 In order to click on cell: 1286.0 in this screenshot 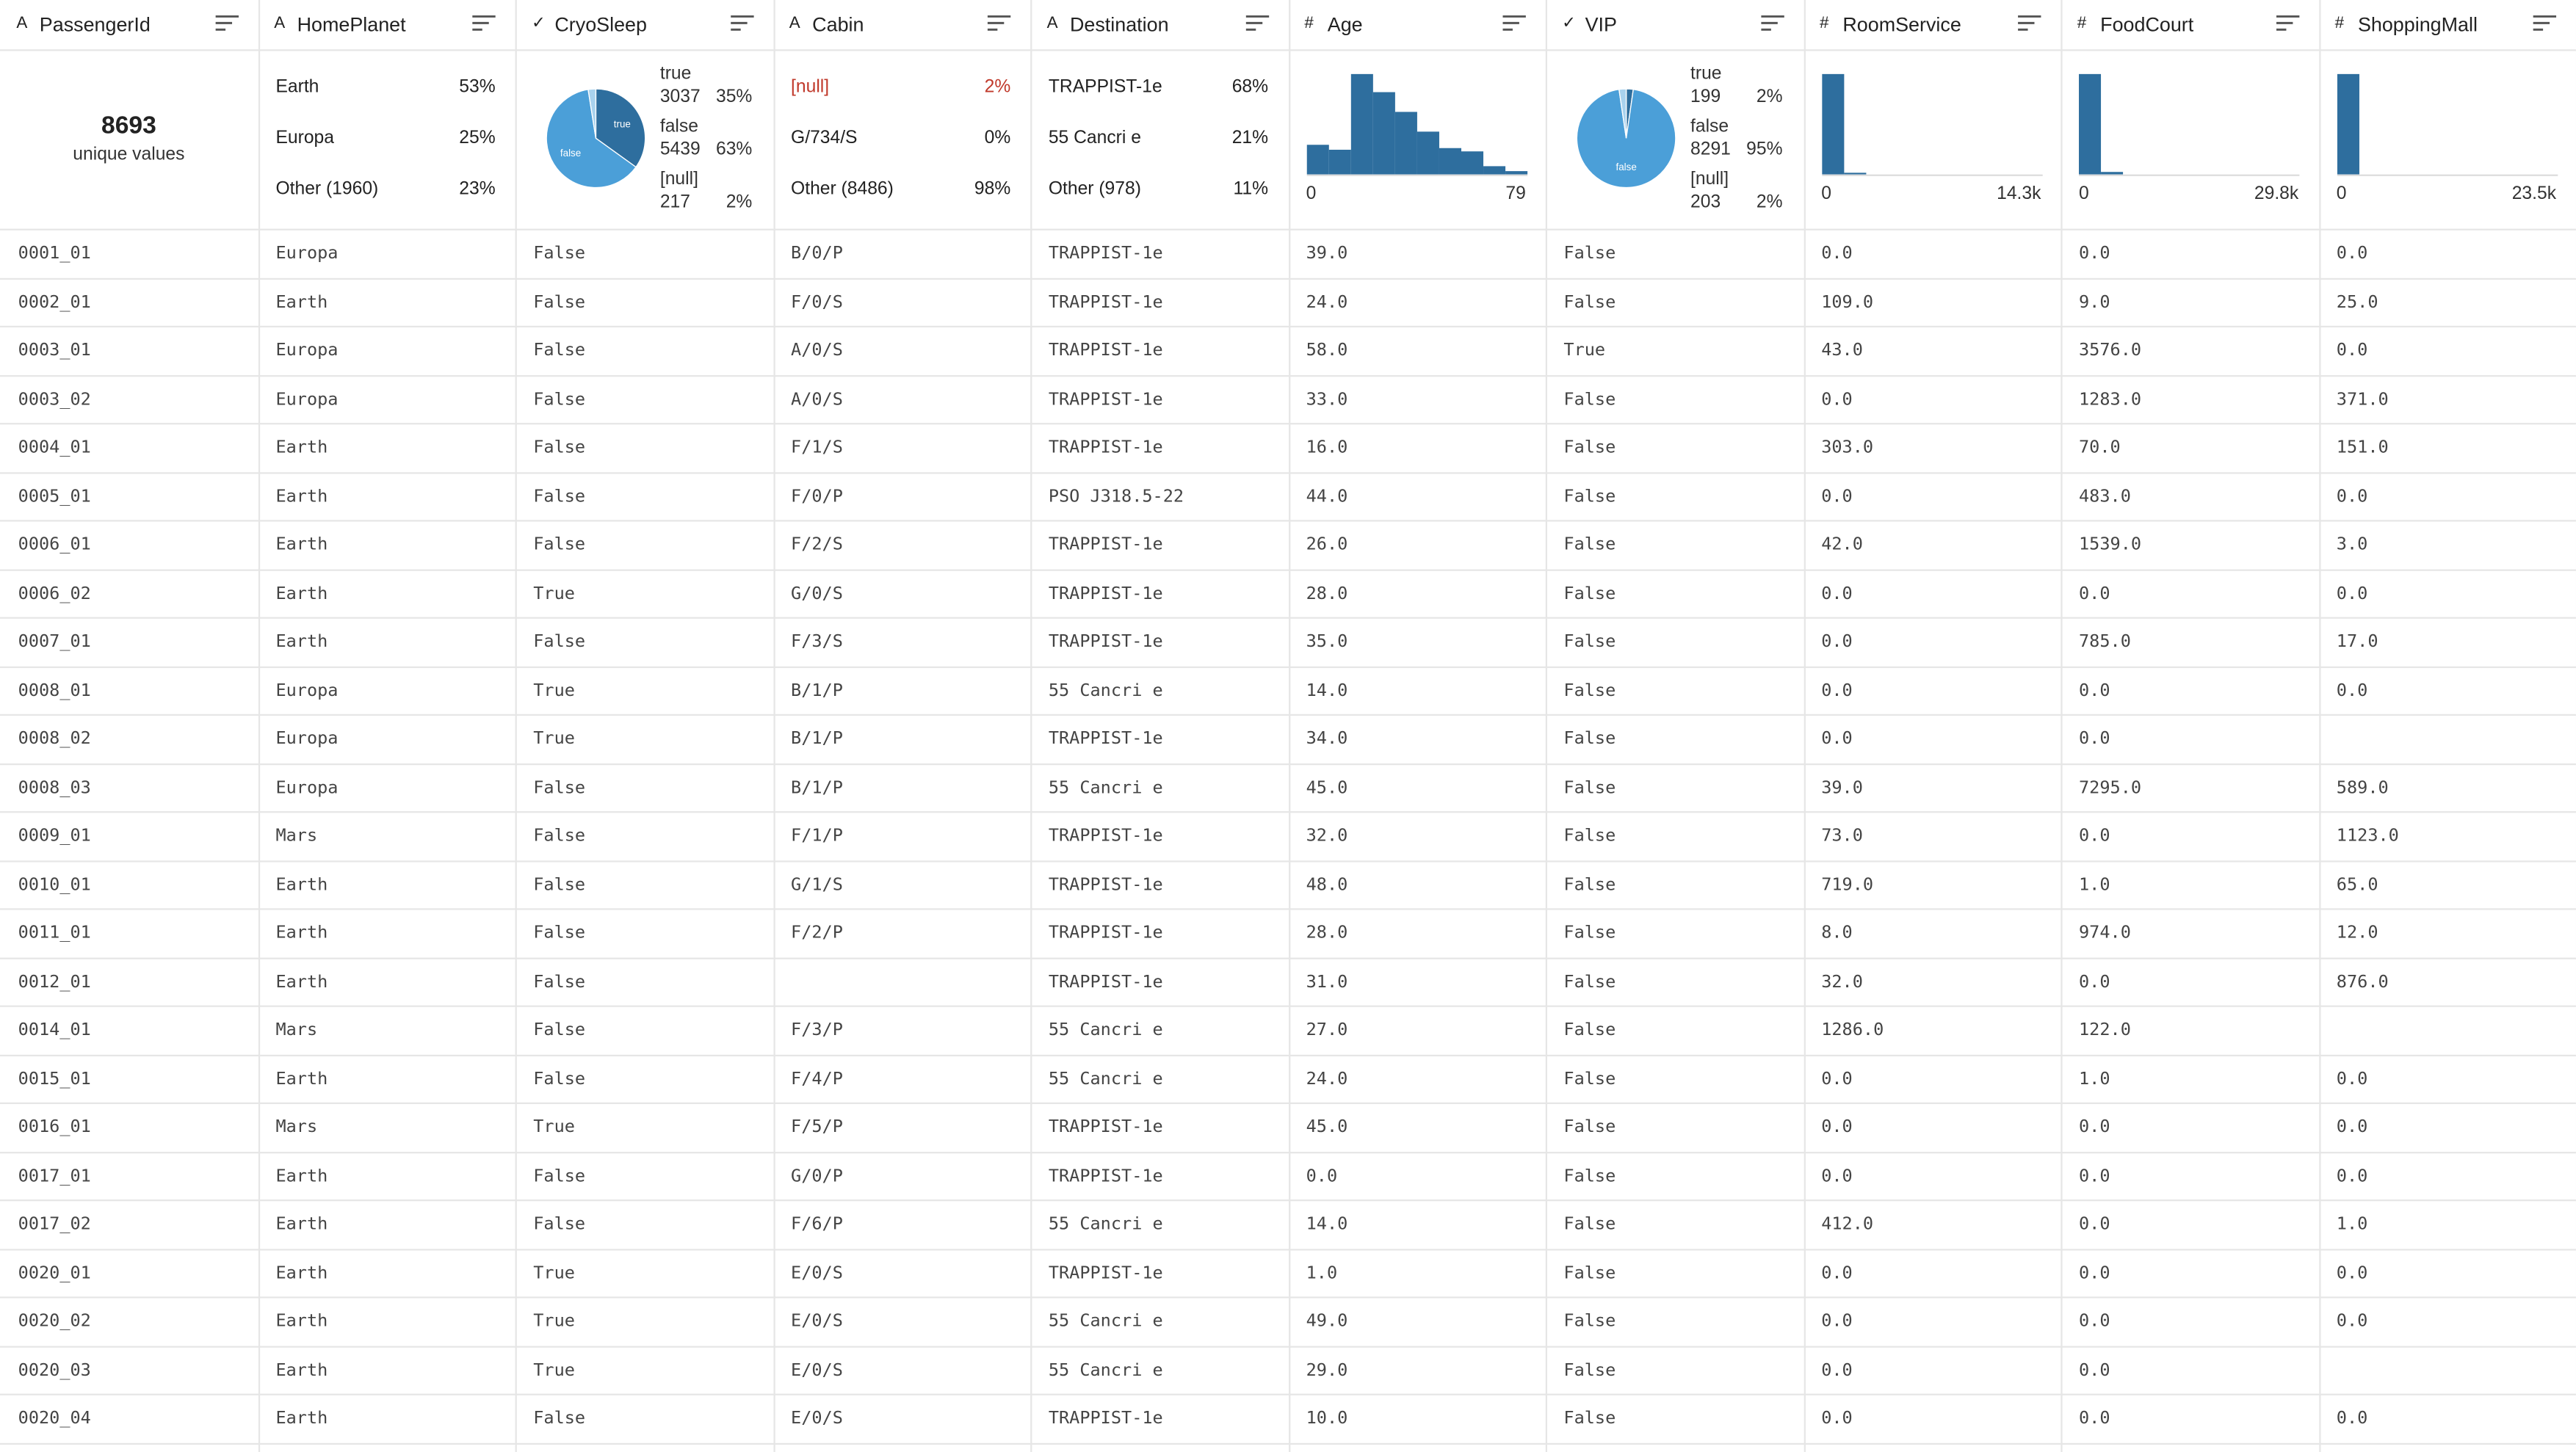, I will do `click(1852, 1030)`.